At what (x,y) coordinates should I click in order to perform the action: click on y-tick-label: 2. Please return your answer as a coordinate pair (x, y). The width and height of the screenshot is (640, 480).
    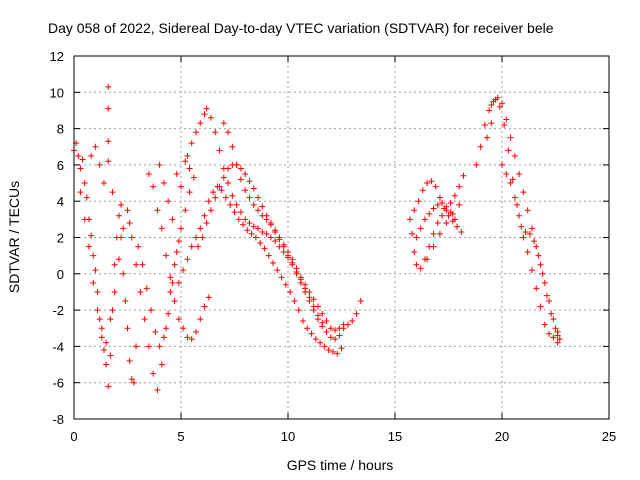
    Looking at the image, I should click on (60, 238).